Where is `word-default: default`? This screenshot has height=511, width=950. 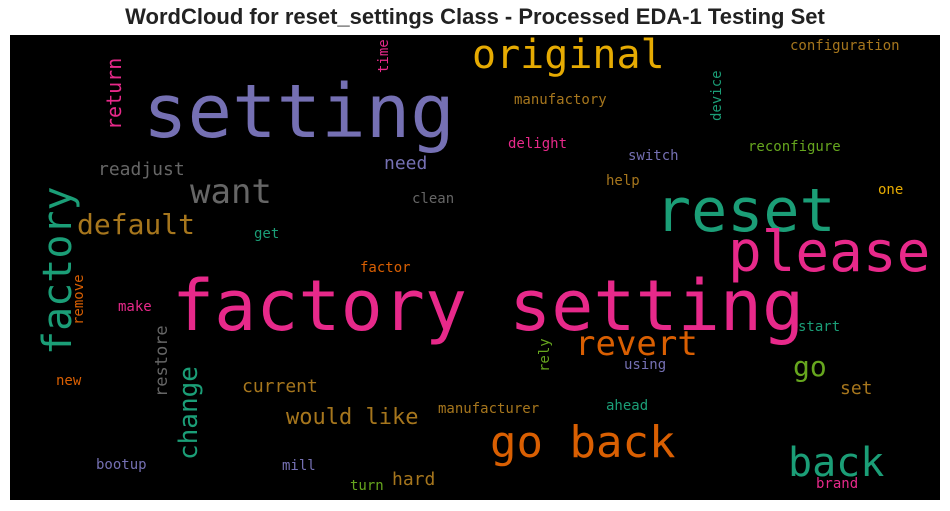 word-default: default is located at coordinates (136, 224).